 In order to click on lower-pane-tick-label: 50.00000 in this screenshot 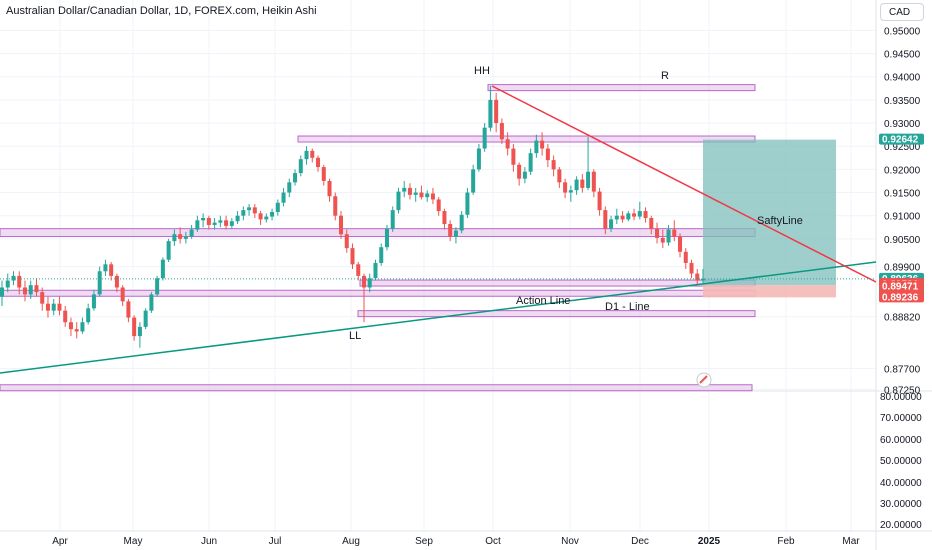, I will do `click(901, 461)`.